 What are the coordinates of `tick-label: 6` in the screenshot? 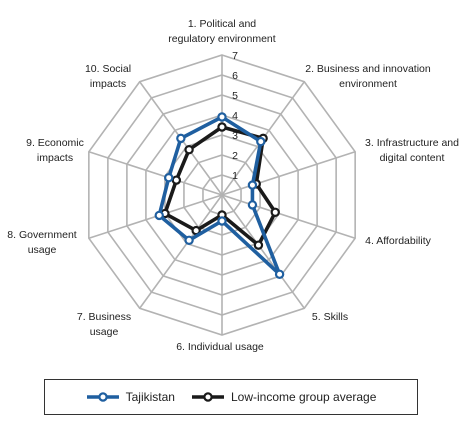 It's located at (235, 76).